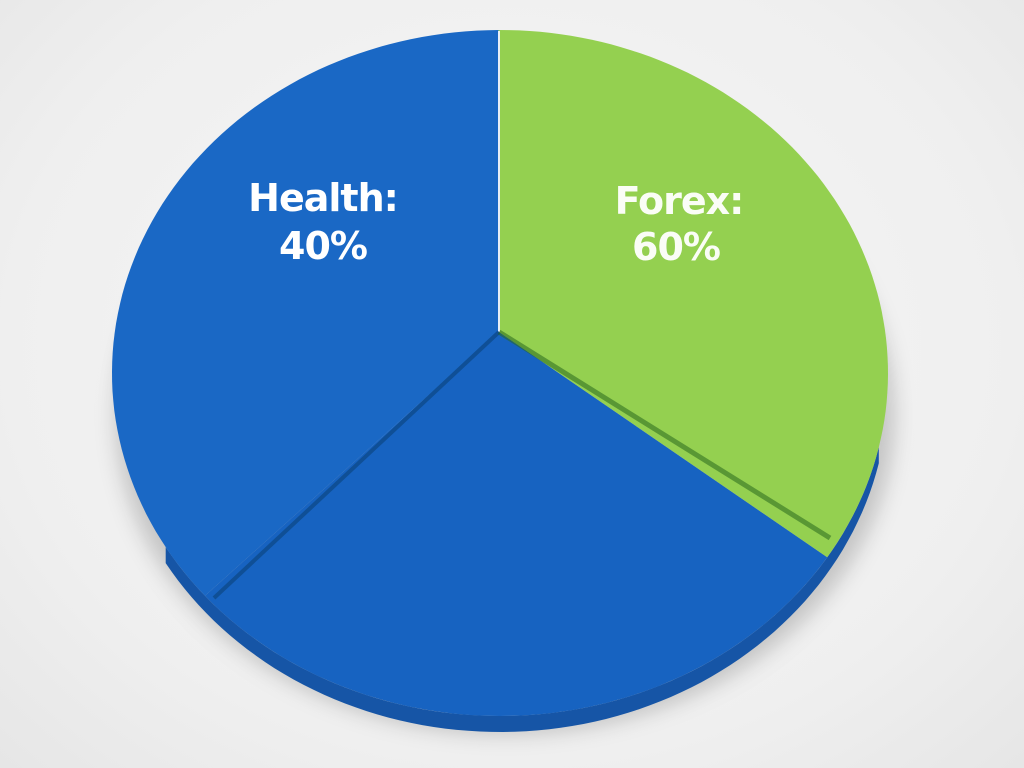 The width and height of the screenshot is (1024, 768). I want to click on health-percent: 40%, so click(323, 246).